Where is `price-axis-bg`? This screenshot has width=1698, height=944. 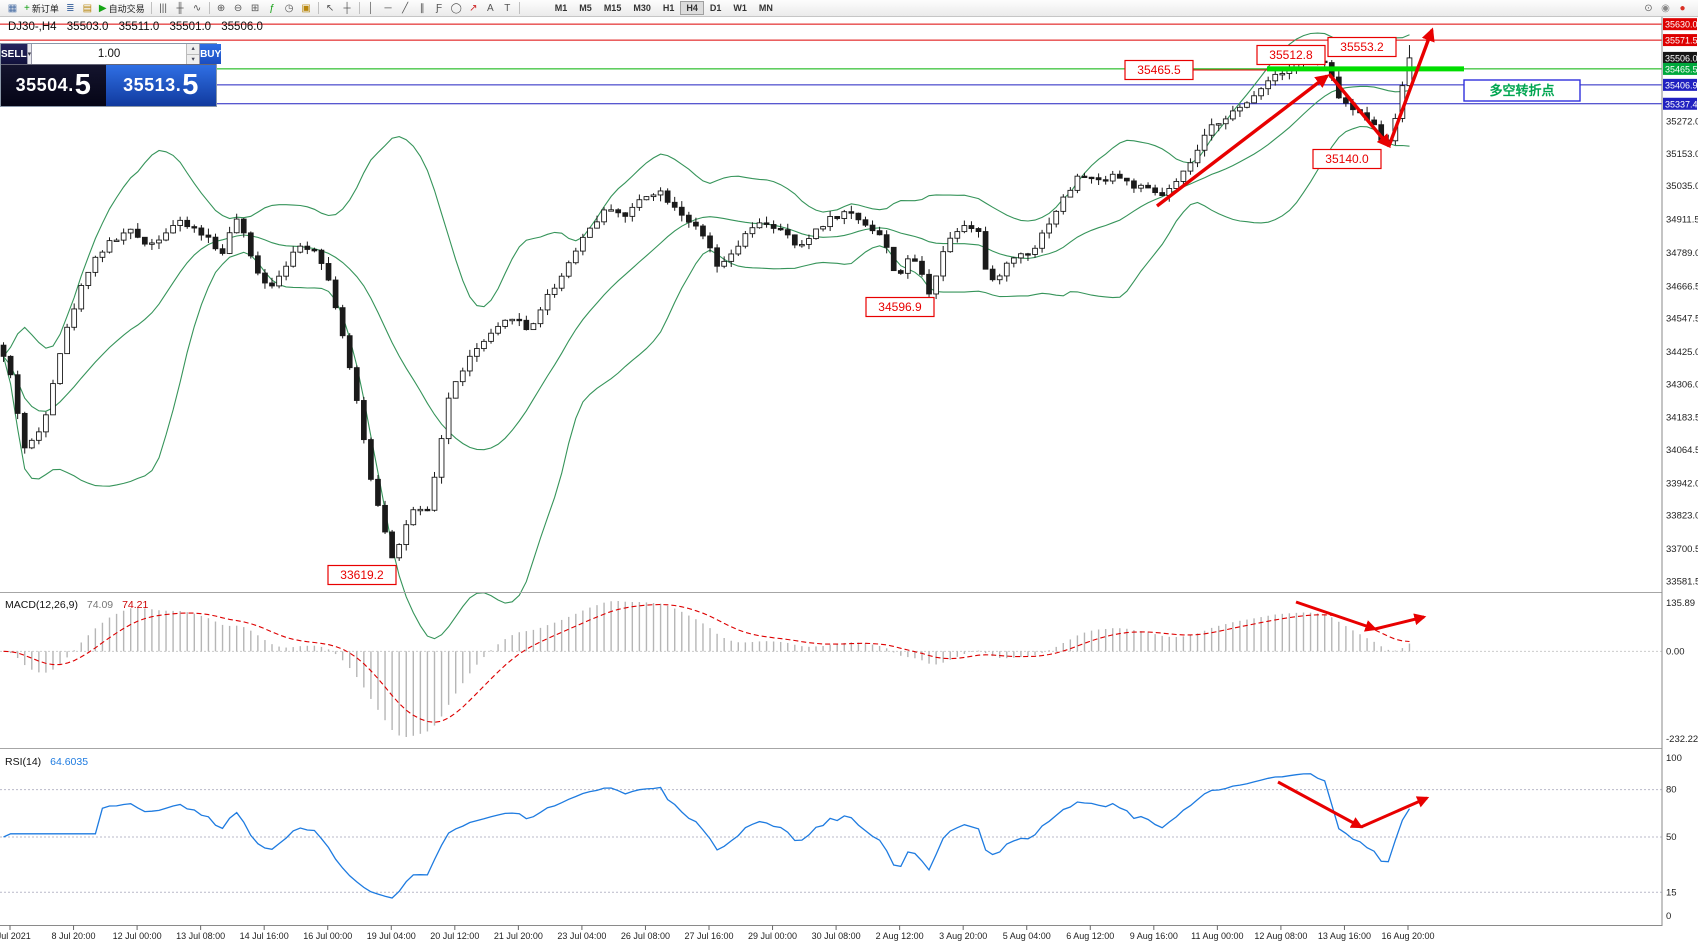
price-axis-bg is located at coordinates (1680, 472).